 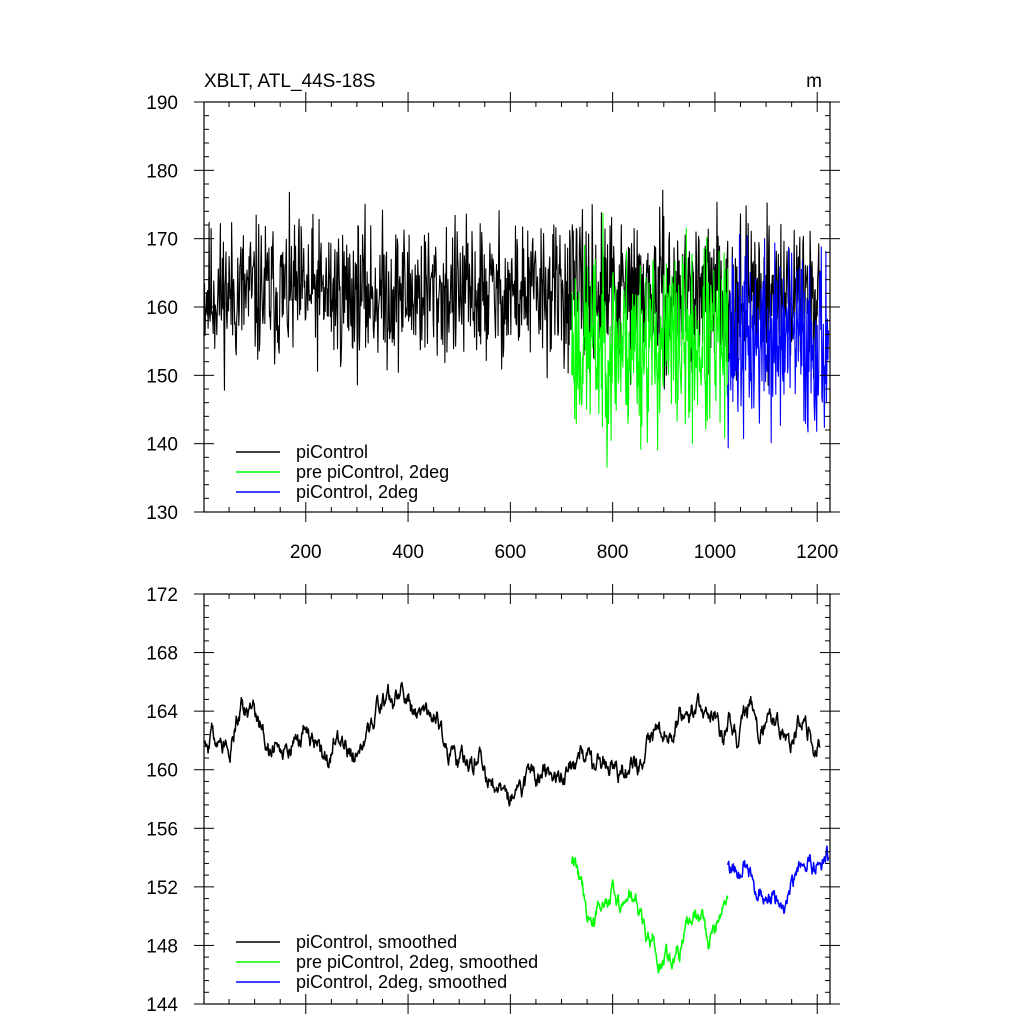 What do you see at coordinates (162, 376) in the screenshot?
I see `y-tick-label: 150` at bounding box center [162, 376].